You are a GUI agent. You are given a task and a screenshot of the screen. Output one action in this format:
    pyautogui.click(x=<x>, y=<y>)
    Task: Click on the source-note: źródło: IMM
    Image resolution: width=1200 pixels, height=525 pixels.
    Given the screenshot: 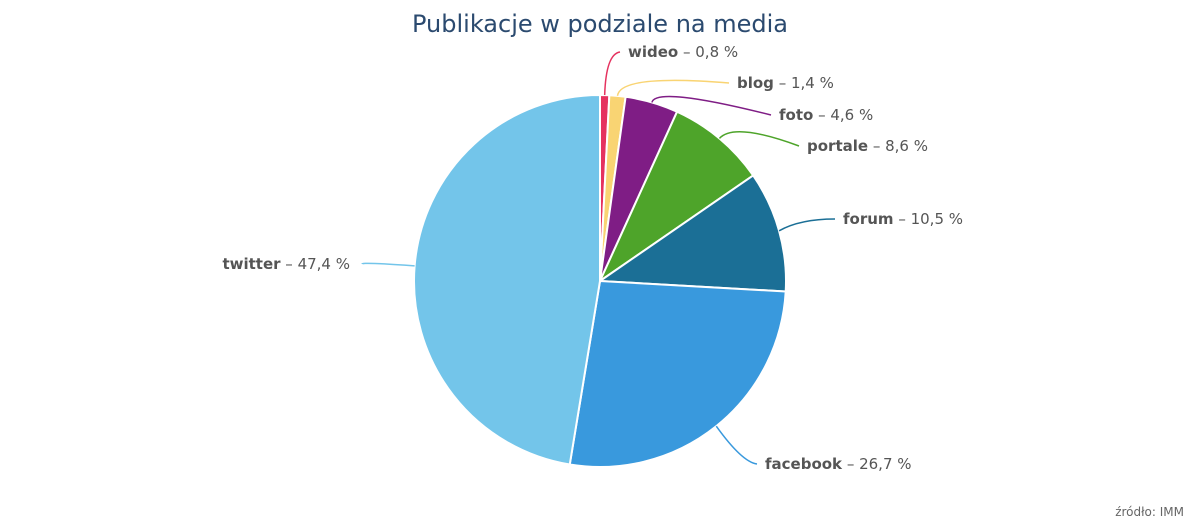 What is the action you would take?
    pyautogui.click(x=1149, y=512)
    